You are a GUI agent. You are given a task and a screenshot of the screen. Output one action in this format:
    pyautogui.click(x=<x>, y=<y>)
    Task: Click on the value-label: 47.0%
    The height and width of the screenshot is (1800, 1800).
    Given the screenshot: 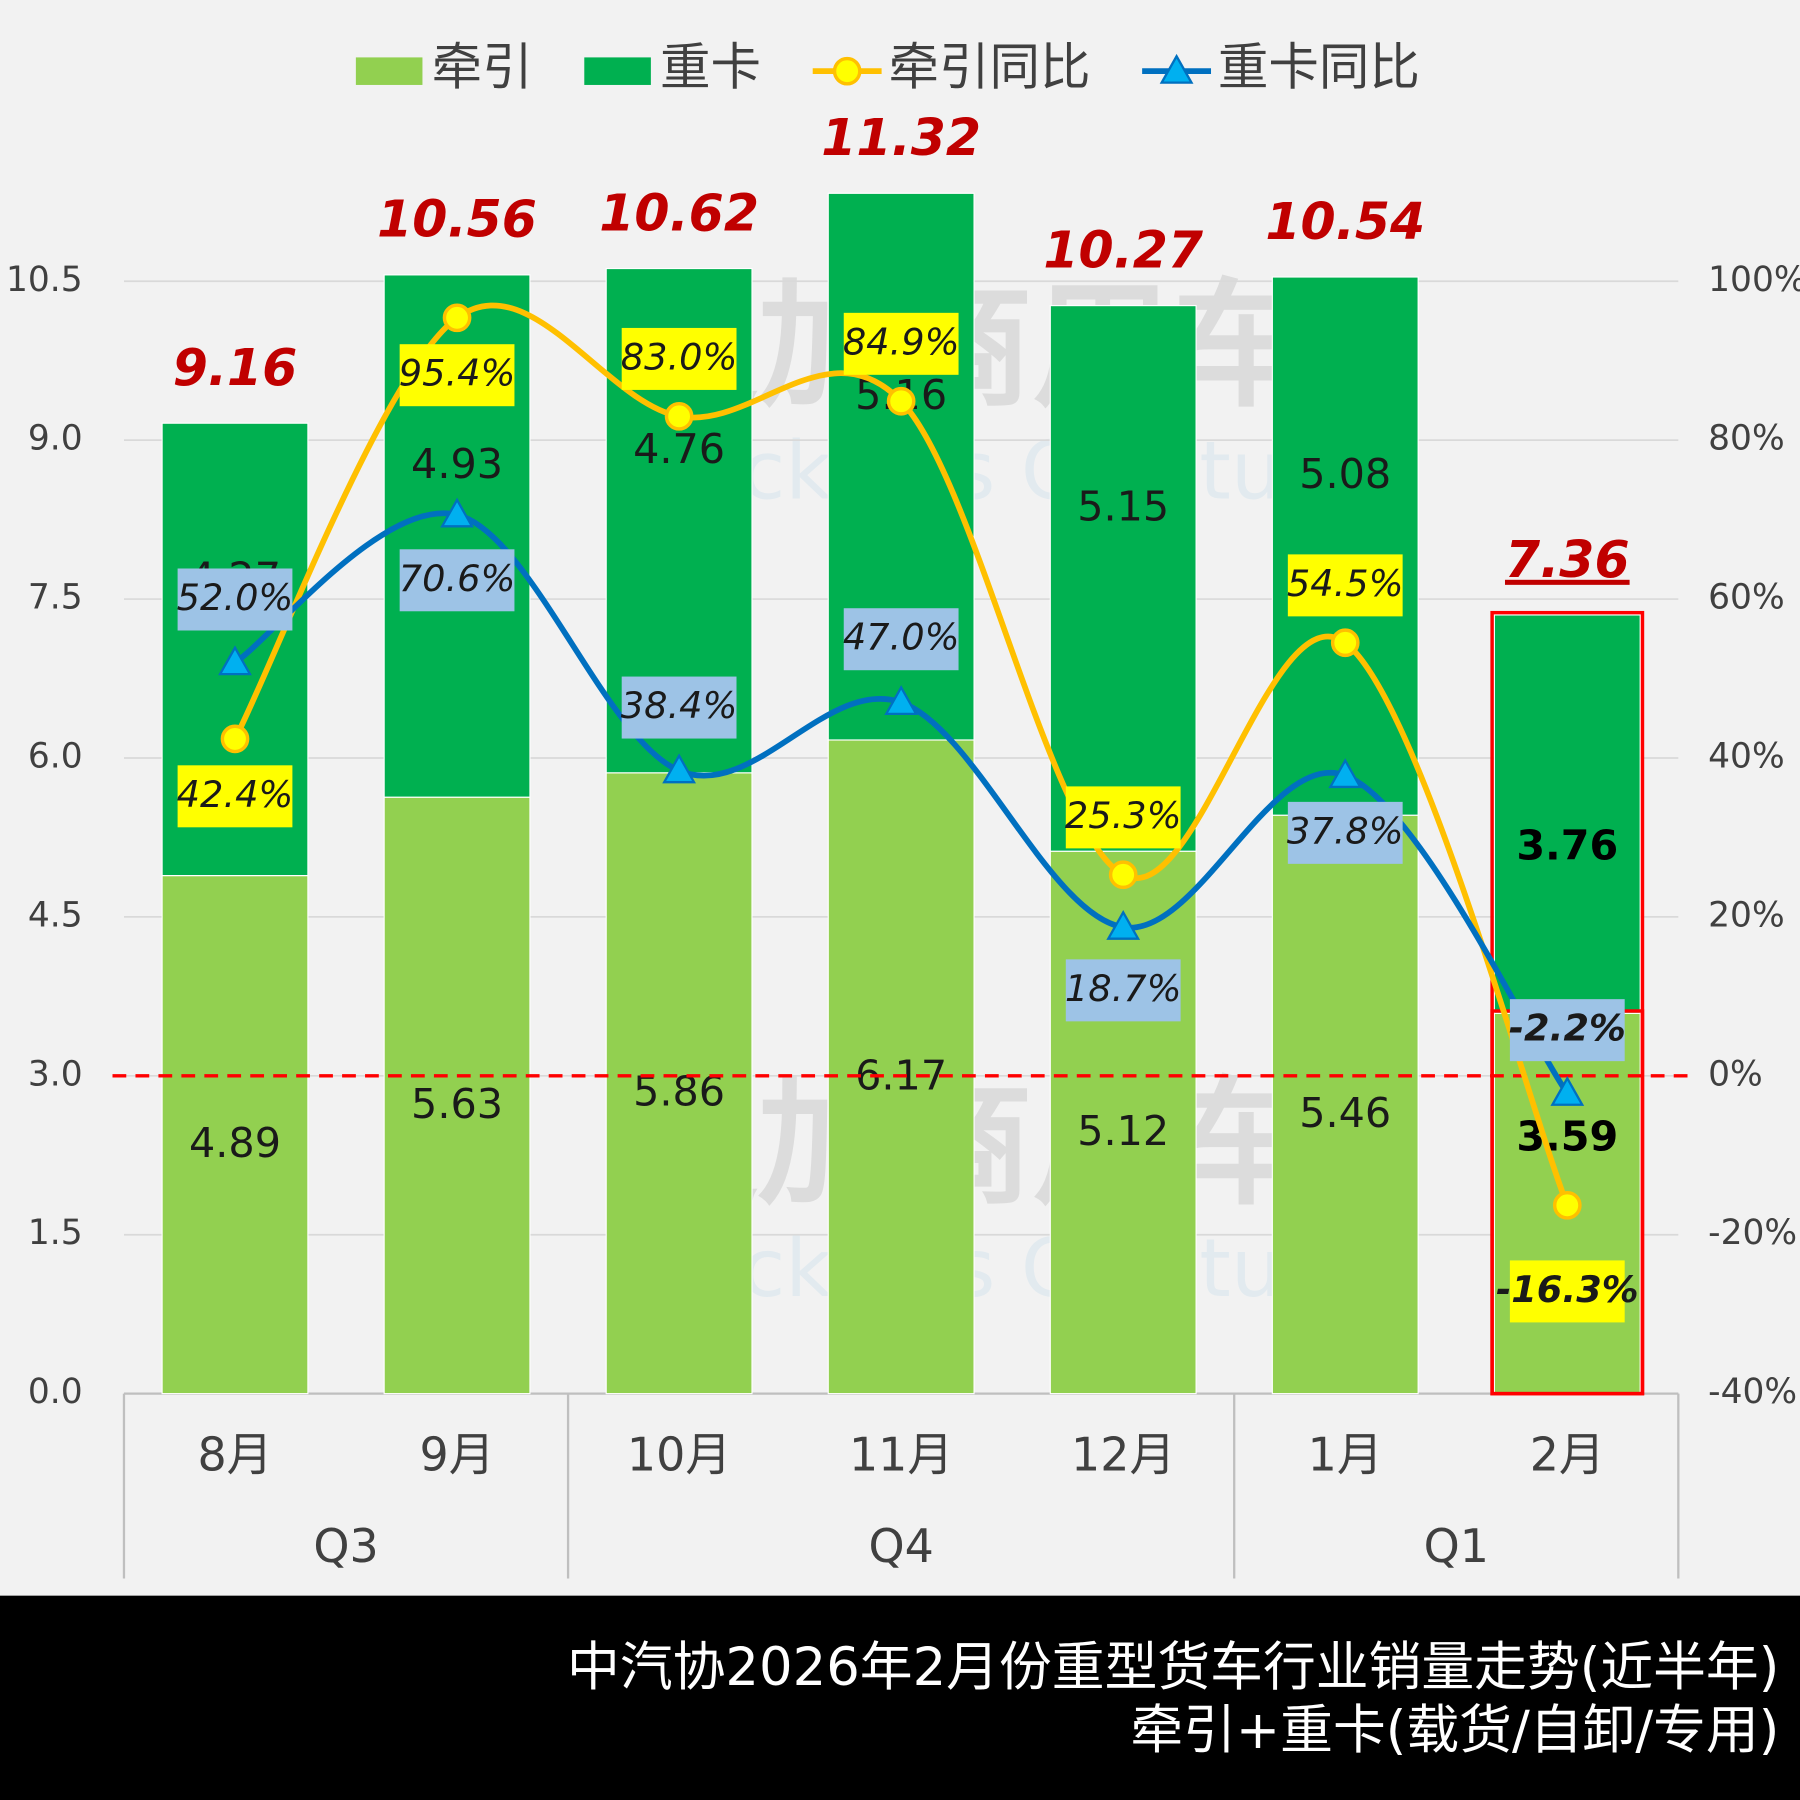 What is the action you would take?
    pyautogui.click(x=901, y=637)
    